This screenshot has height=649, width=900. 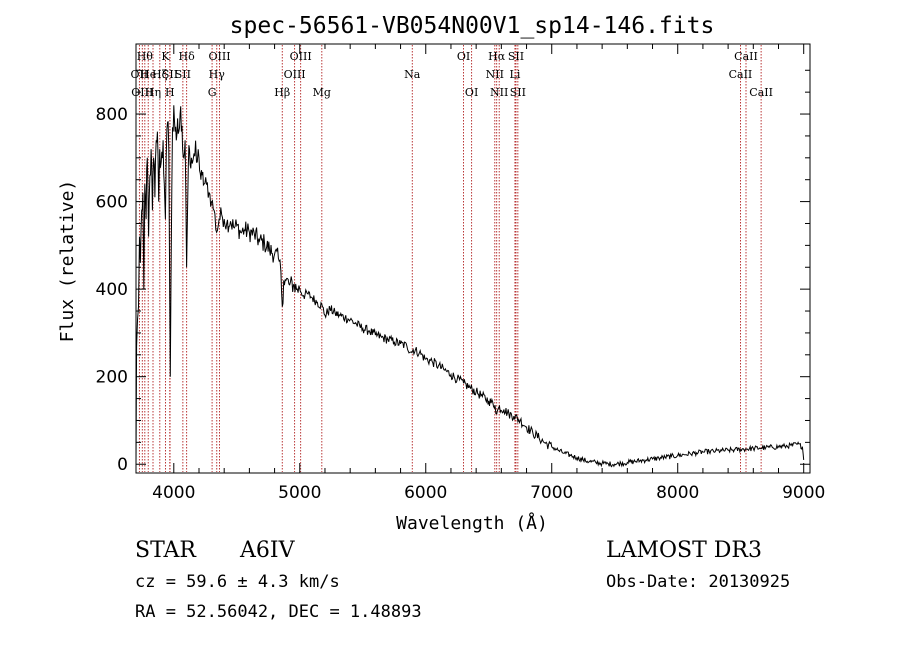 What do you see at coordinates (499, 92) in the screenshot?
I see `line-marker-label-23: NII` at bounding box center [499, 92].